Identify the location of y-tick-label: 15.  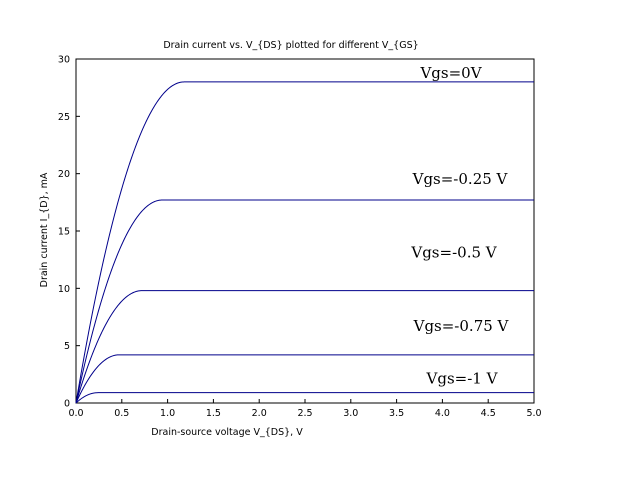
(64, 232).